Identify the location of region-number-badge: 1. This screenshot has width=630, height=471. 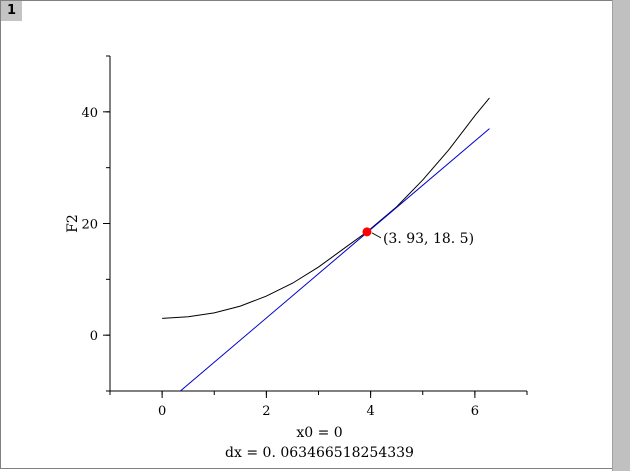
(11, 11).